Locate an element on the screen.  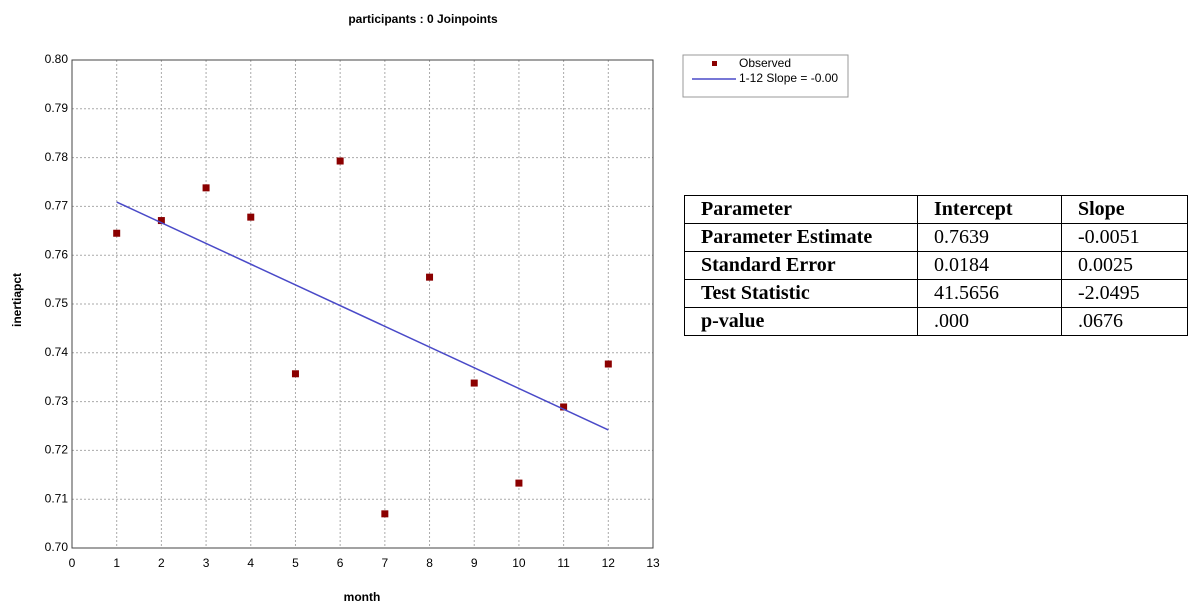
x-tick-label: 1 is located at coordinates (116, 563).